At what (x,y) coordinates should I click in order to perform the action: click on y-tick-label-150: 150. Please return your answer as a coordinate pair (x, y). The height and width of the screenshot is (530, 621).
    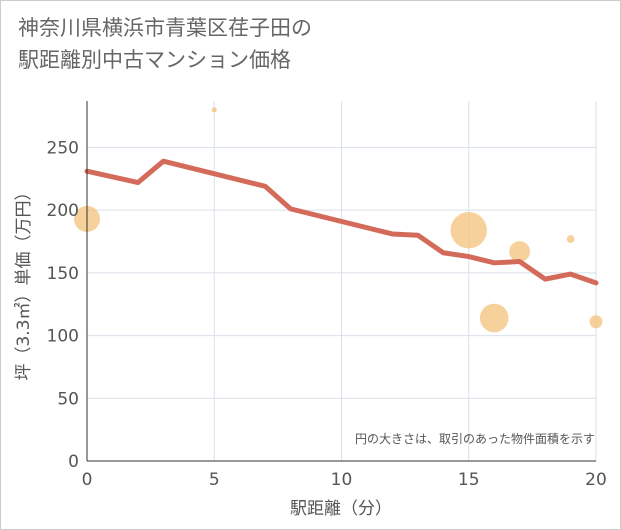
    Looking at the image, I should click on (63, 274).